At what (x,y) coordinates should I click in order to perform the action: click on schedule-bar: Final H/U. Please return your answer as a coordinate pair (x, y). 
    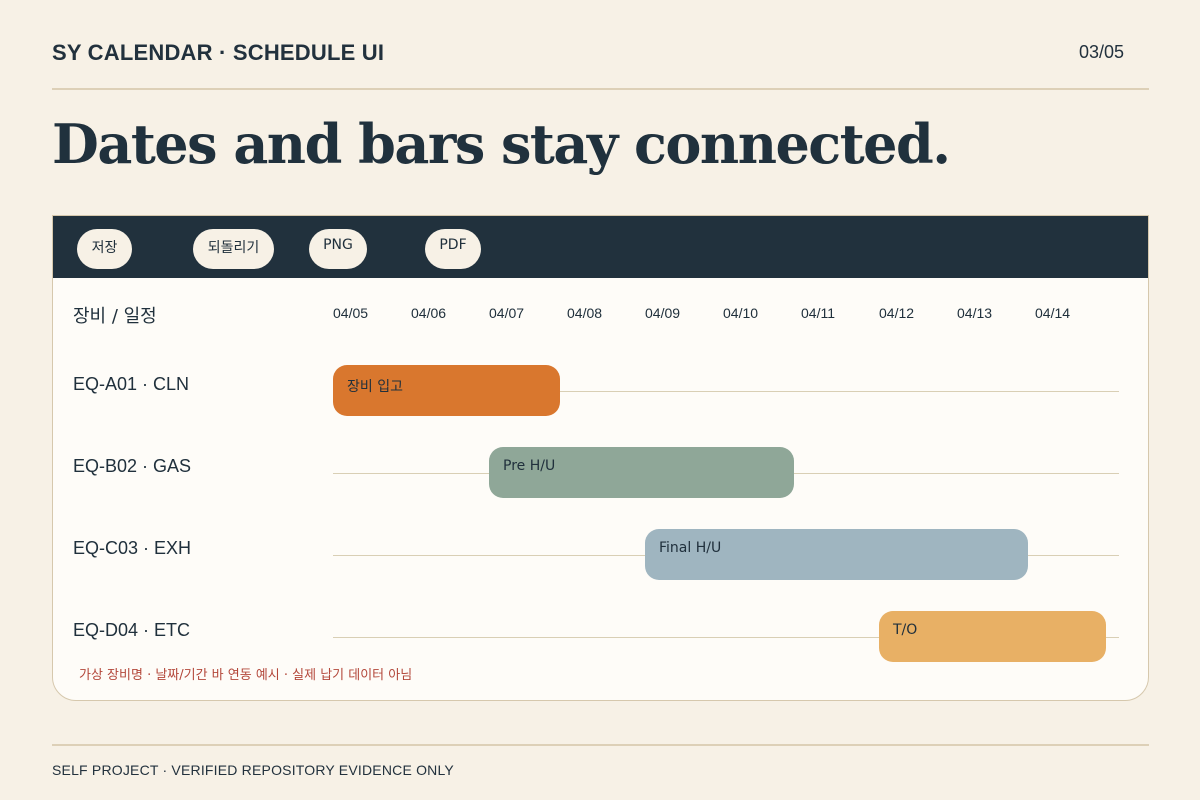
    Looking at the image, I should click on (836, 554).